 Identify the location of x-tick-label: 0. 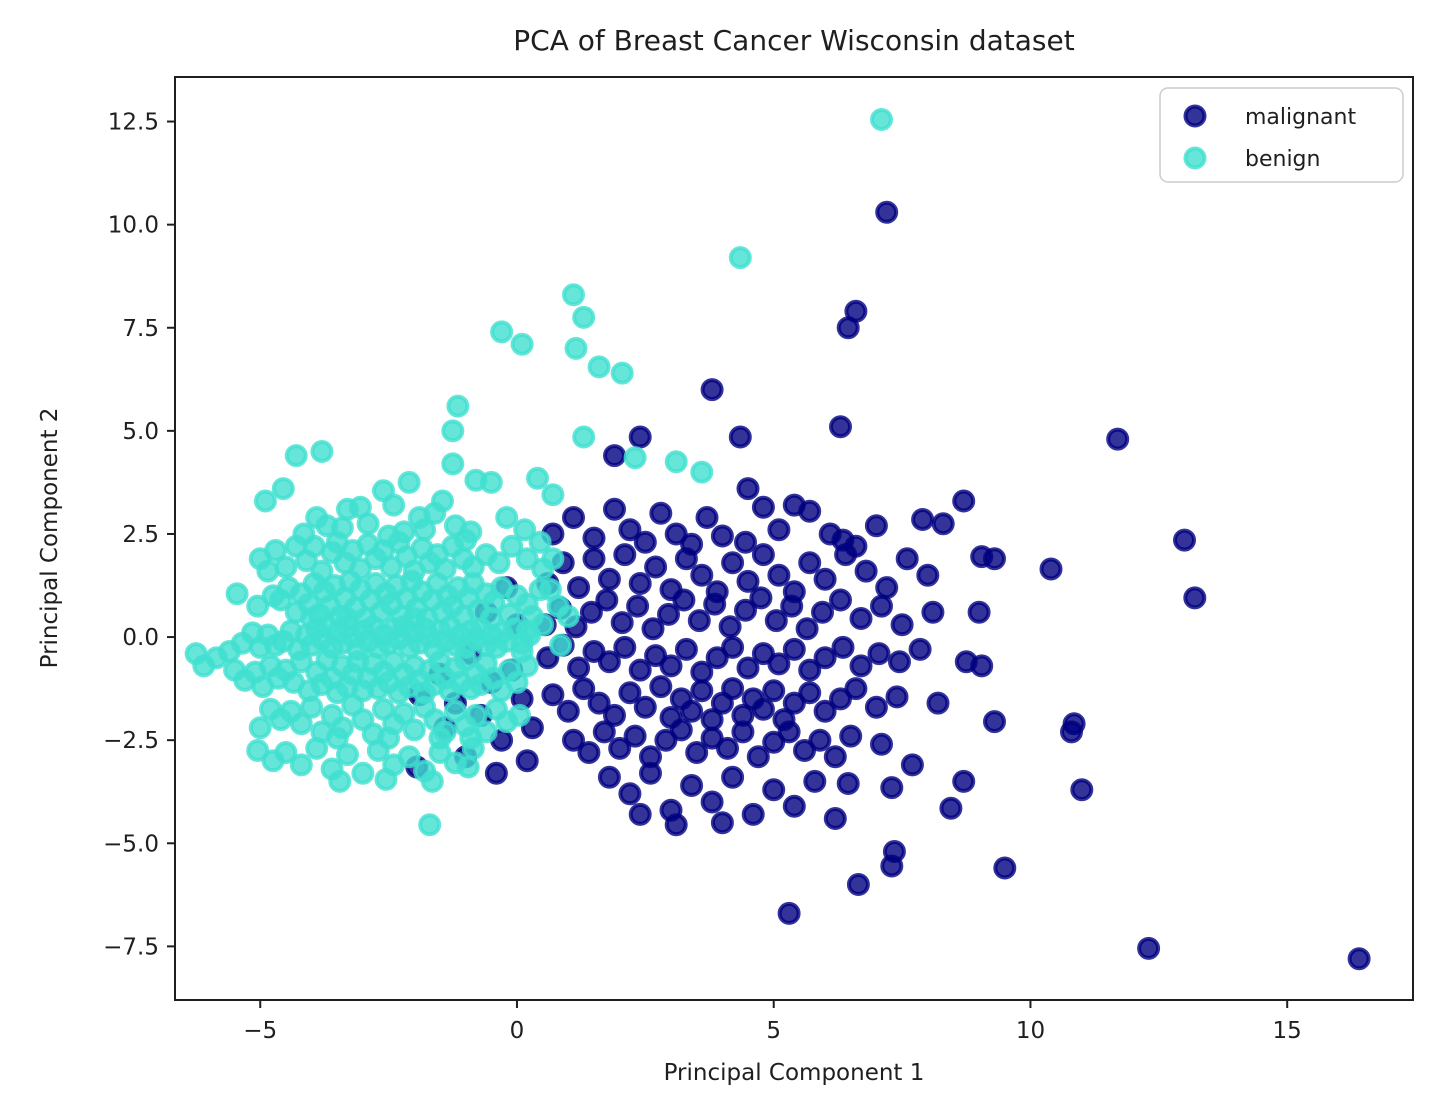
(517, 1031).